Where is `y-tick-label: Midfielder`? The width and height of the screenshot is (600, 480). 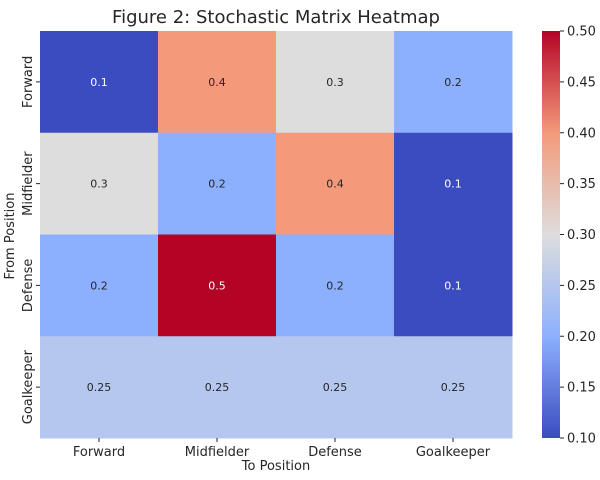
y-tick-label: Midfielder is located at coordinates (28, 183).